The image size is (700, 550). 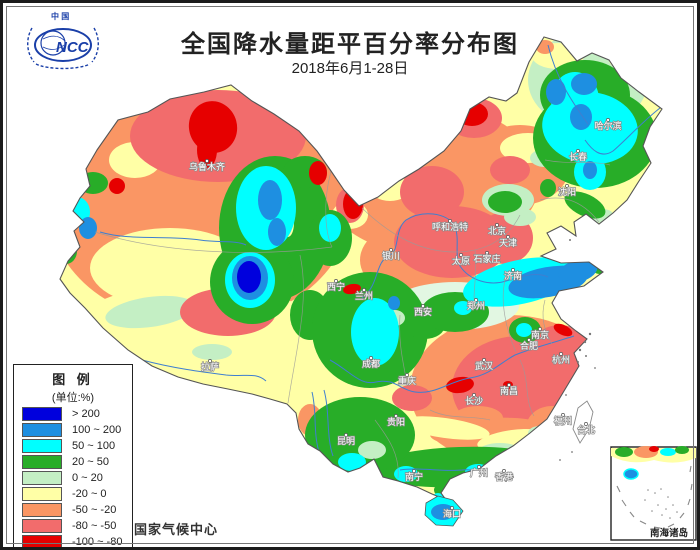 I want to click on legend-label: 0 ~ 20, so click(x=87, y=477).